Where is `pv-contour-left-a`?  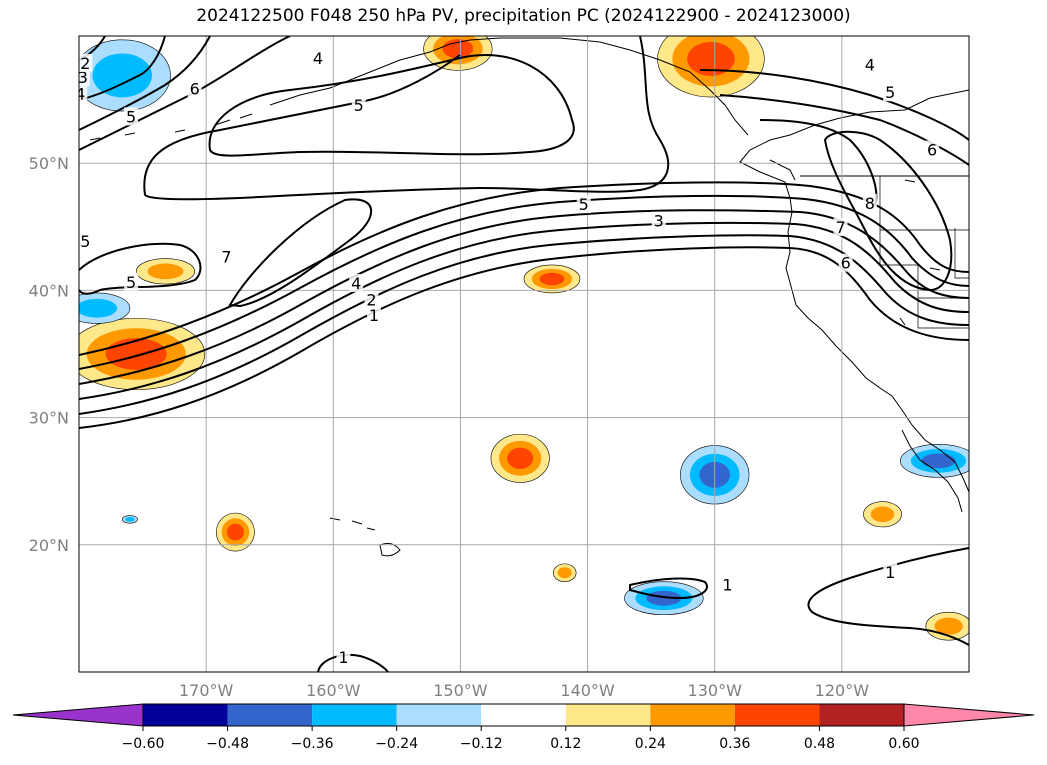 pv-contour-left-a is located at coordinates (122, 68).